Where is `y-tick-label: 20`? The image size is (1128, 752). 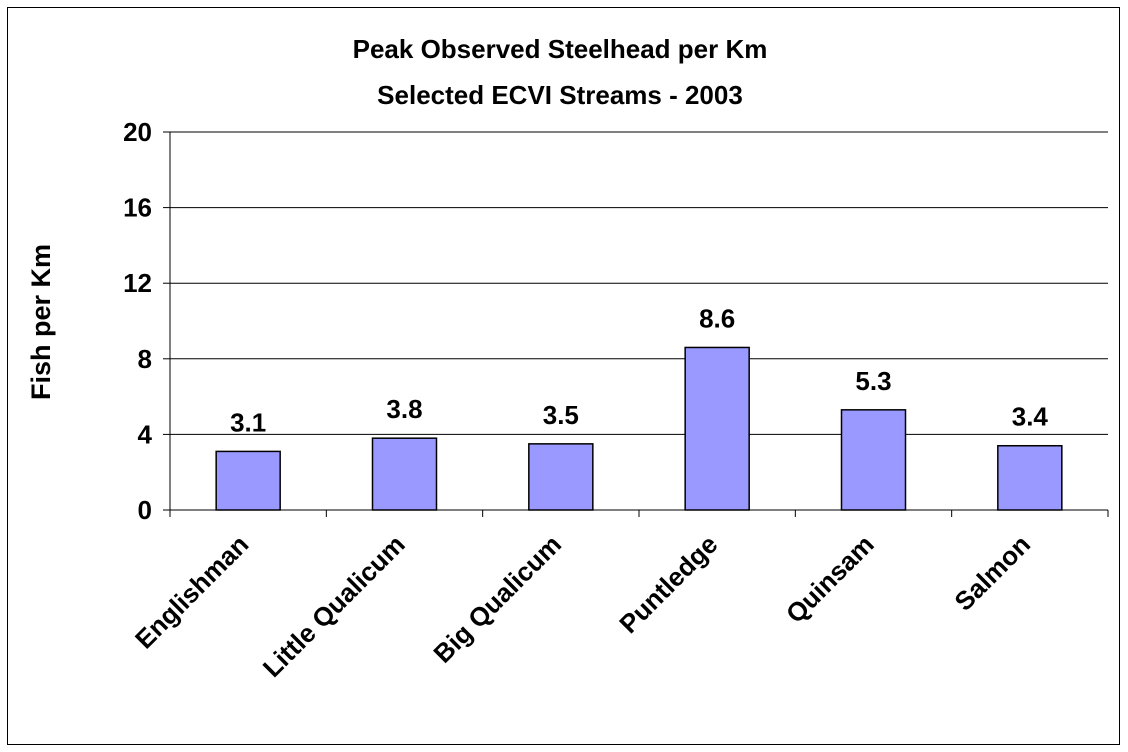 y-tick-label: 20 is located at coordinates (137, 132).